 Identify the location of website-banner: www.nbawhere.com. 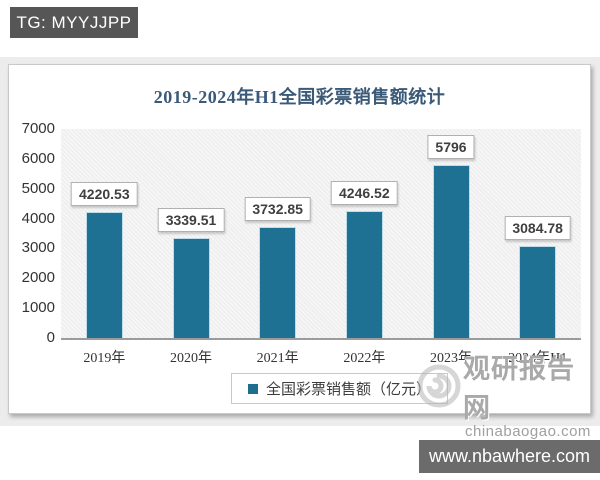
(509, 456).